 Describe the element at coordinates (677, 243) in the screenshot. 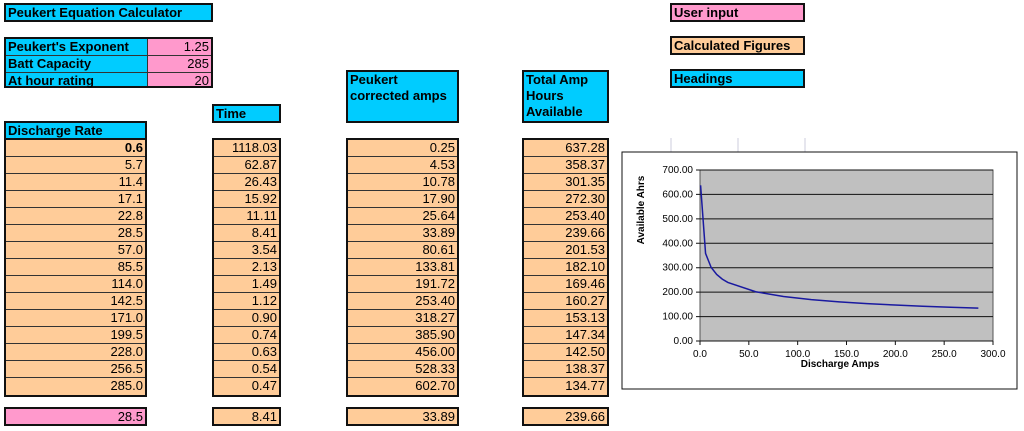

I see `y-tick-label: 400.00` at that location.